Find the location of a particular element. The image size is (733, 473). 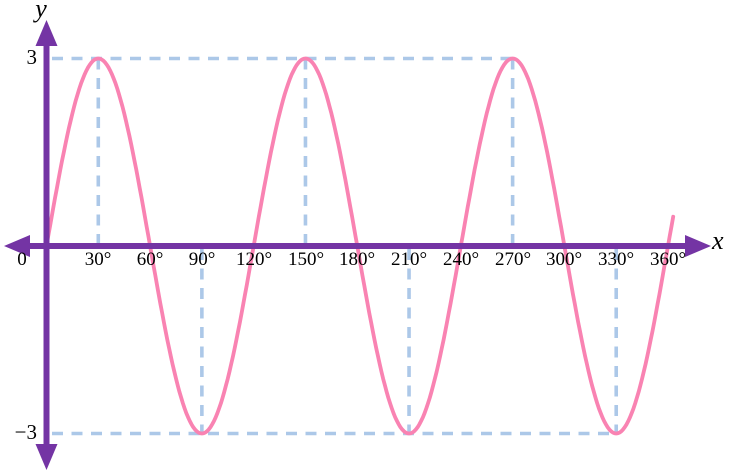

y-axis-bottom-arrow-icon is located at coordinates (46, 457).